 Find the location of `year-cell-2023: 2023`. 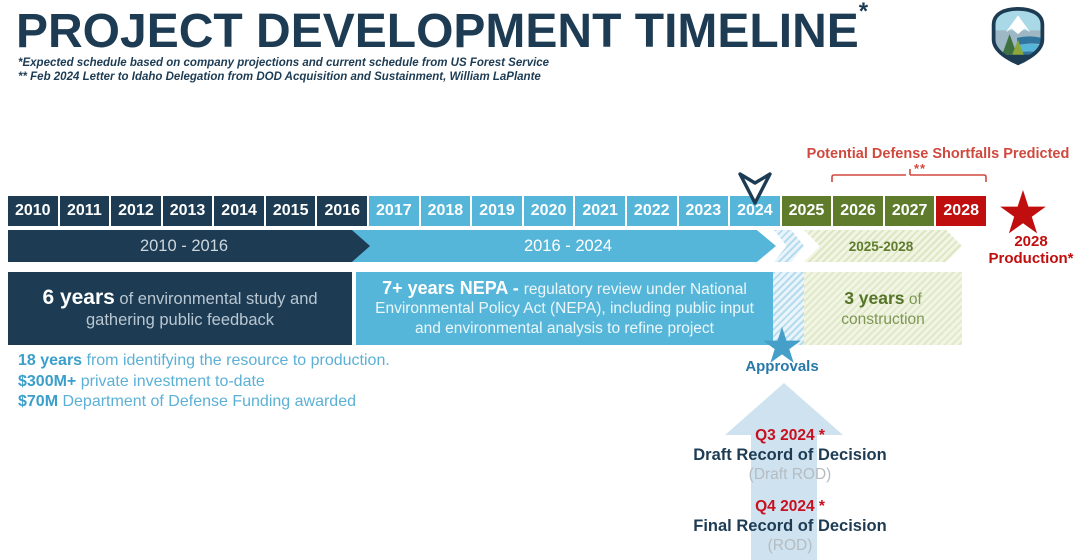

year-cell-2023: 2023 is located at coordinates (703, 211).